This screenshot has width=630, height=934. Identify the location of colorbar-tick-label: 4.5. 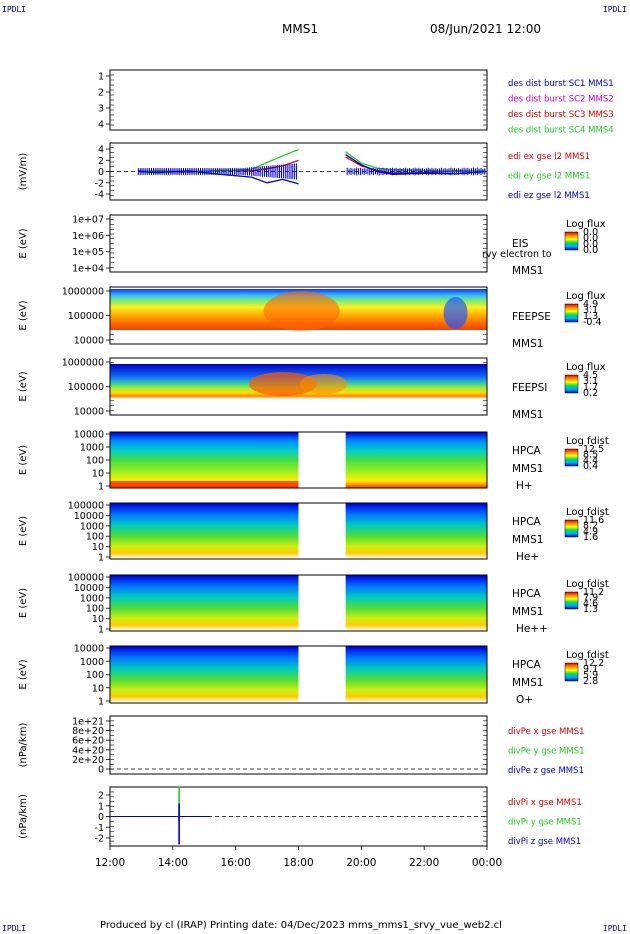
(590, 375).